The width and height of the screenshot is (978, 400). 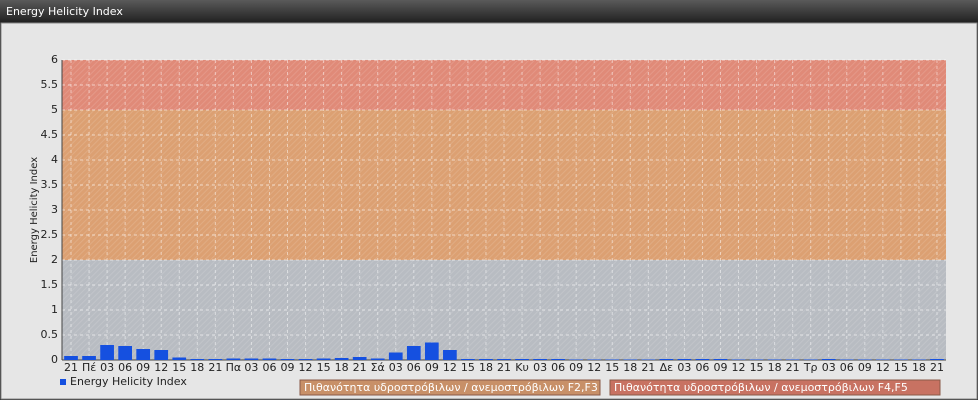 What do you see at coordinates (64, 11) in the screenshot?
I see `header-title: Energy Helicity Index` at bounding box center [64, 11].